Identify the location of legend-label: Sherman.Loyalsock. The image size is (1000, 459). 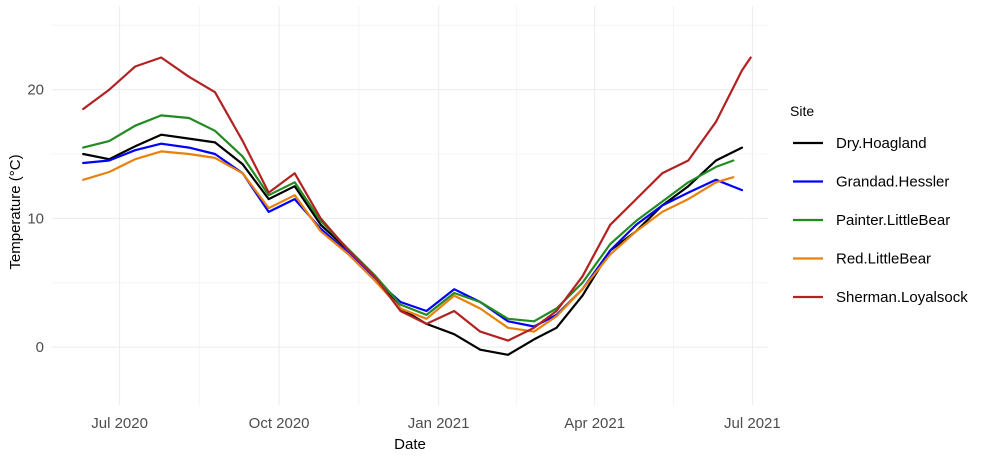
(902, 297).